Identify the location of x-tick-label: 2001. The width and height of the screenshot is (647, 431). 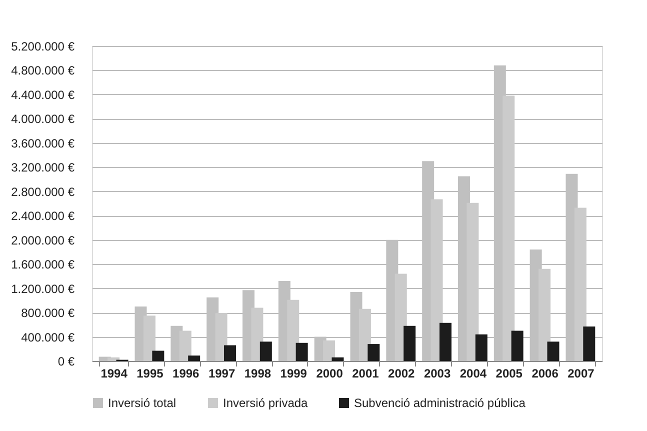
(366, 373).